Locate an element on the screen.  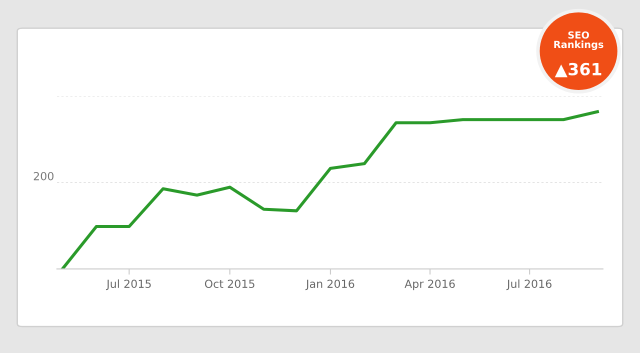
x-tick-label: Oct 2015 is located at coordinates (229, 284).